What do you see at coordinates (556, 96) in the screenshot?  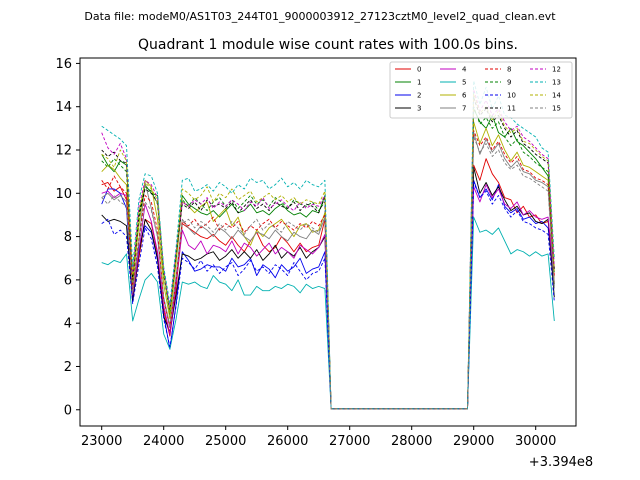 I see `legend-label-14: 14` at bounding box center [556, 96].